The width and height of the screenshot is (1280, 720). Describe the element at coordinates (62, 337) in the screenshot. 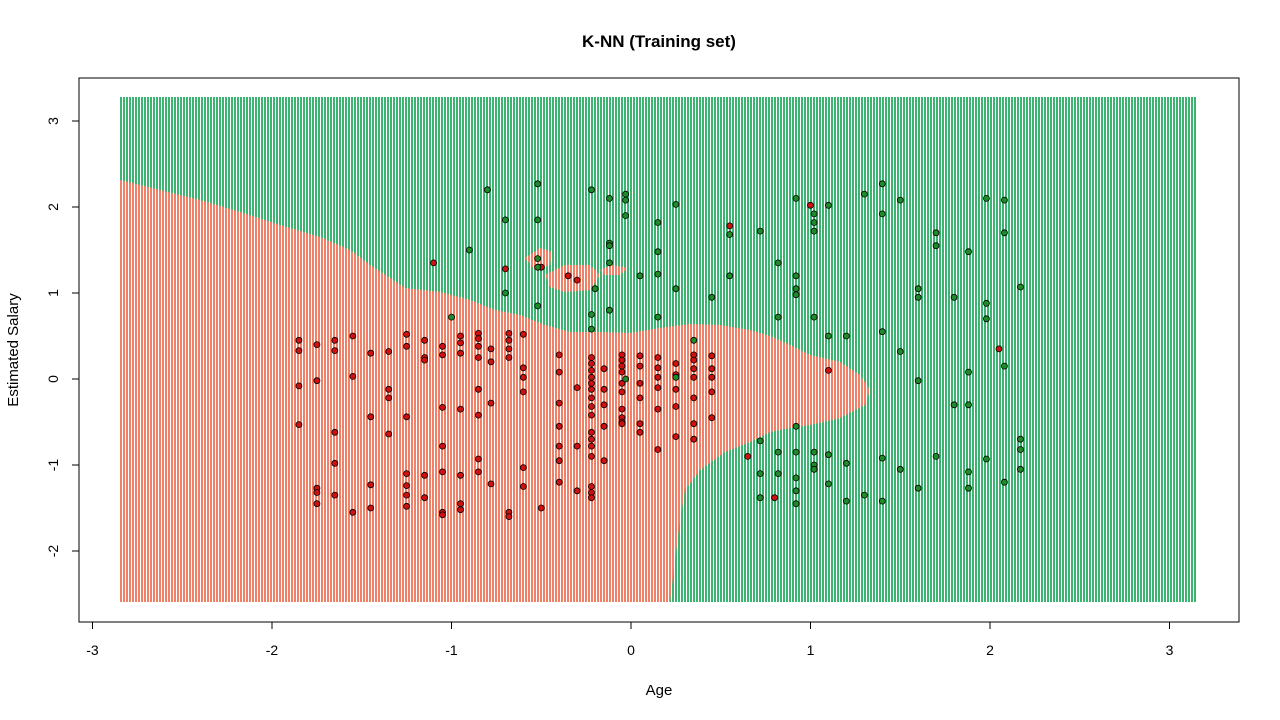

I see `y-axis: -2 -1 0 1 2 3` at that location.